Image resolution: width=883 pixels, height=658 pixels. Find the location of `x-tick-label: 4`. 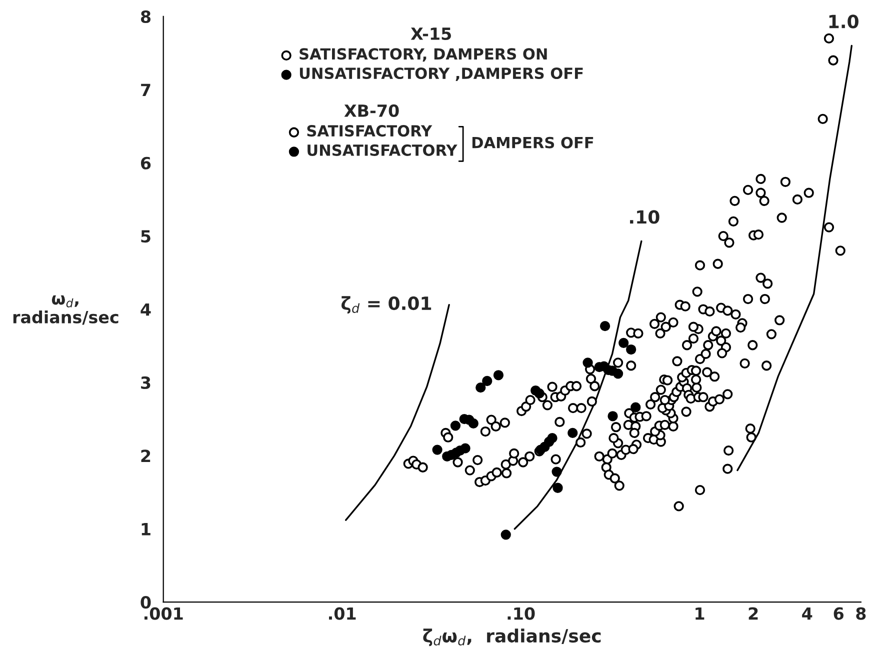

x-tick-label: 4 is located at coordinates (807, 613).